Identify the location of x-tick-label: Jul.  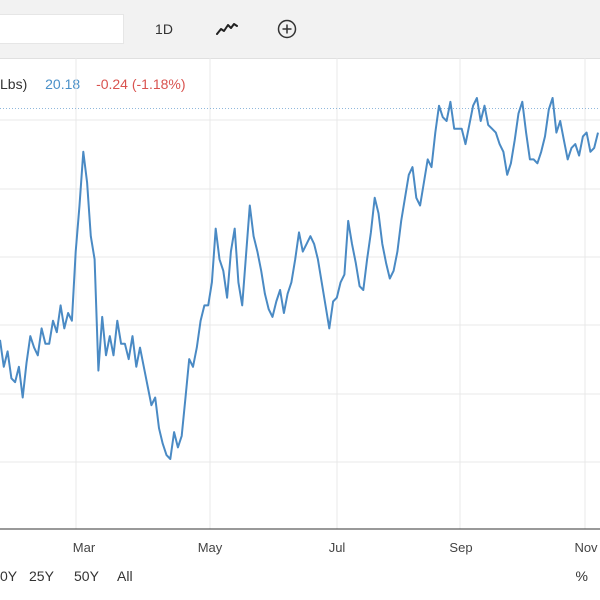
(337, 547).